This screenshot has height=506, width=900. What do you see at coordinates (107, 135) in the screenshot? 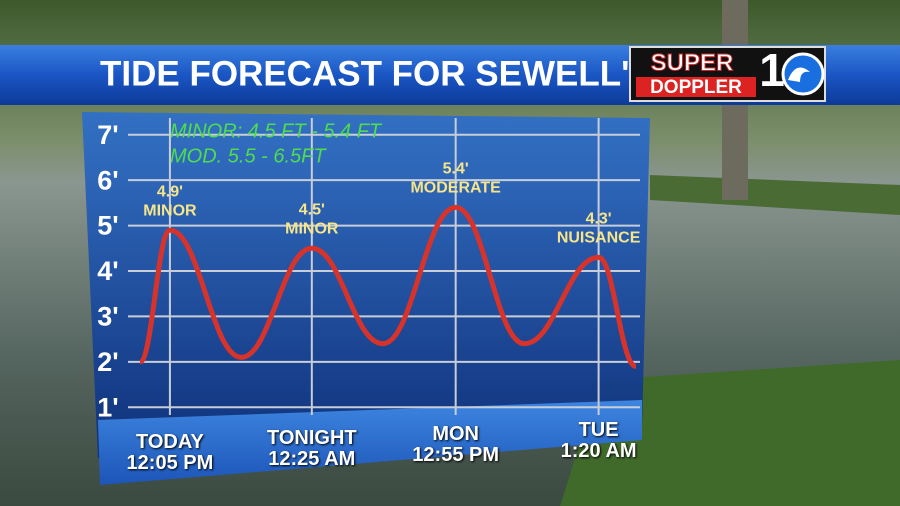
I see `y-tick-label: 7'` at bounding box center [107, 135].